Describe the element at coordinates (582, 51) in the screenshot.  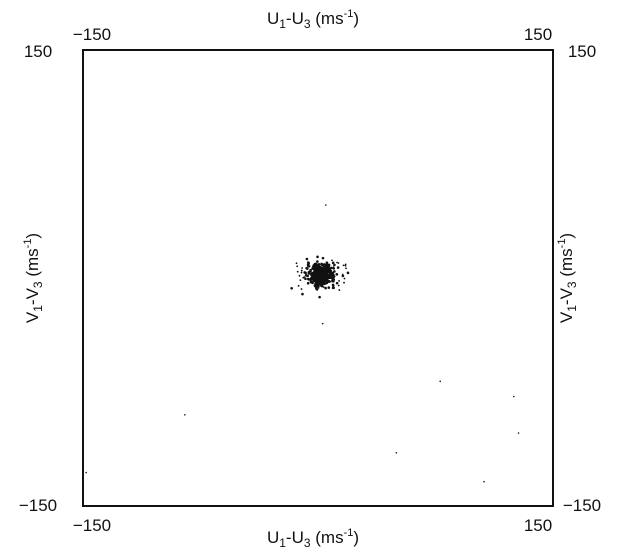
I see `tick-right-top: 150` at that location.